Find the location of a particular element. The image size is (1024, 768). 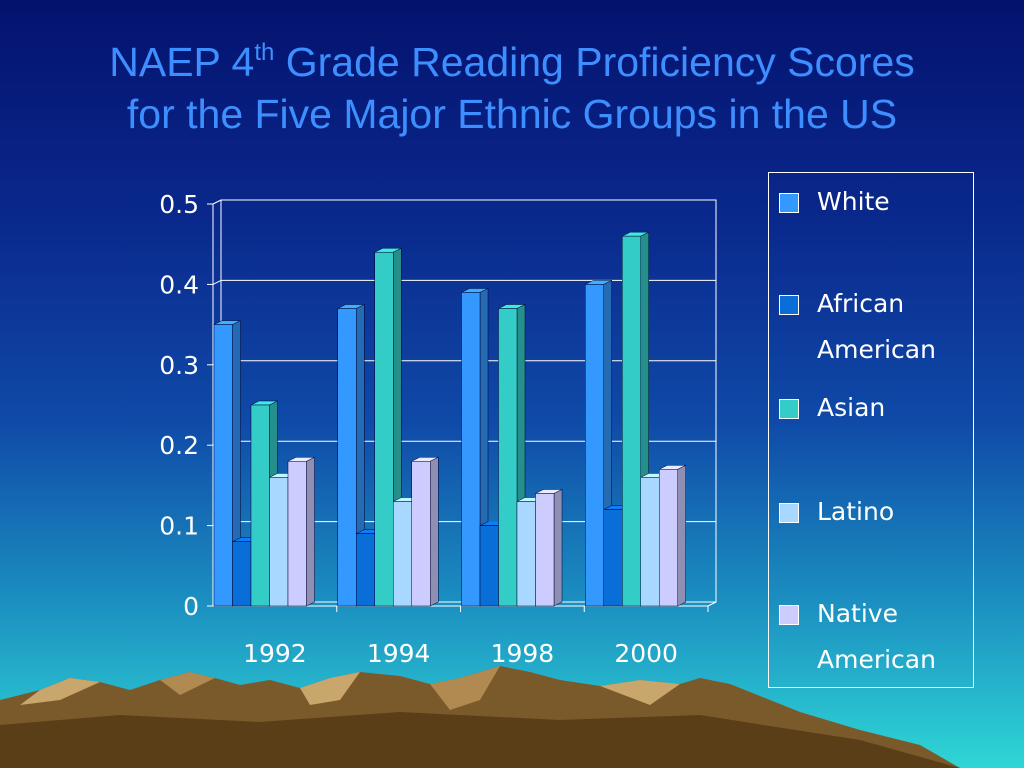

legend-item: Latino is located at coordinates (836, 512).